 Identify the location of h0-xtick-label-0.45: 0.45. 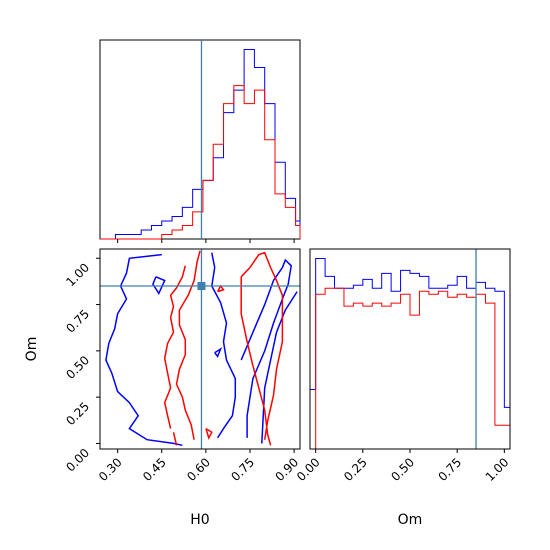
(154, 469).